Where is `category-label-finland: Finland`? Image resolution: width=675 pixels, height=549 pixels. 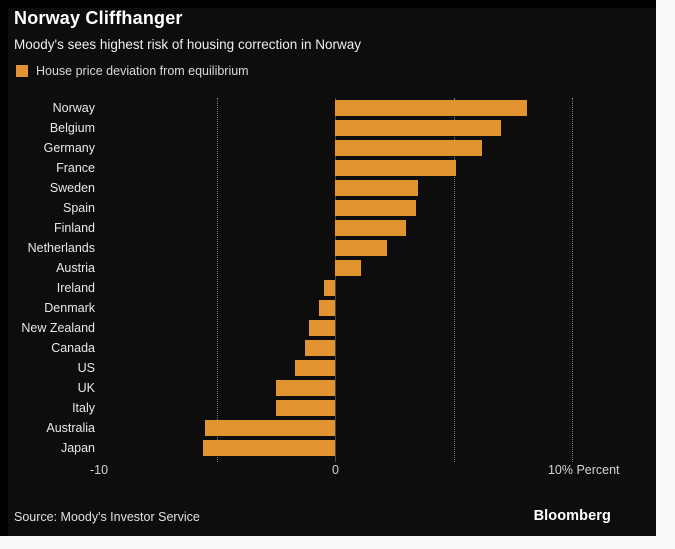
category-label-finland: Finland is located at coordinates (74, 228).